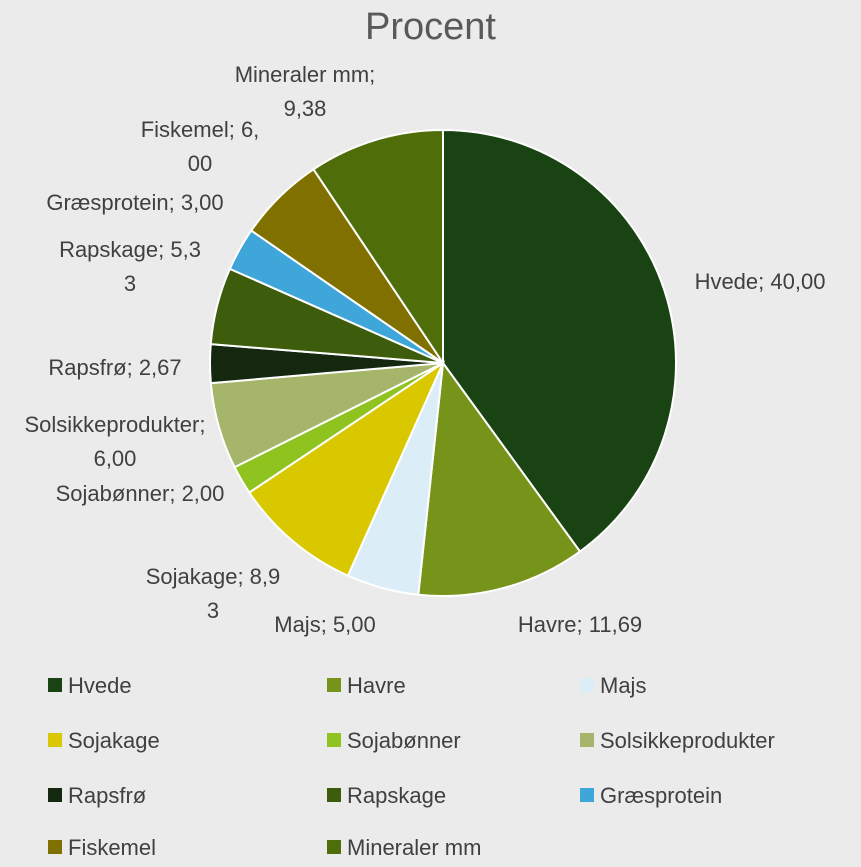  Describe the element at coordinates (414, 847) in the screenshot. I see `legend-label: Mineraler mm` at that location.